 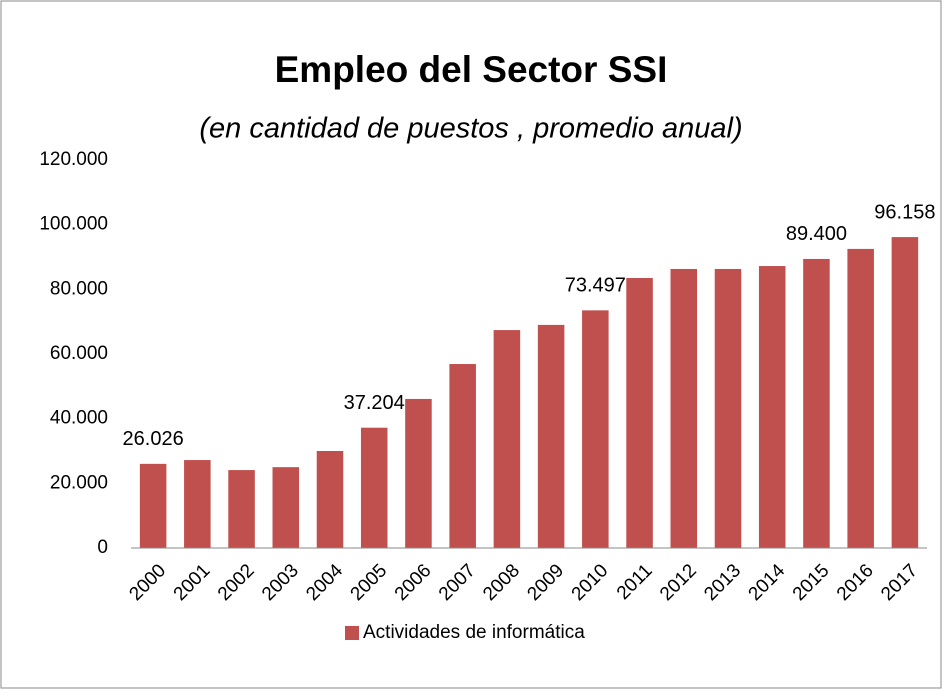 I want to click on y-tick-label: 60.000, so click(x=79, y=353).